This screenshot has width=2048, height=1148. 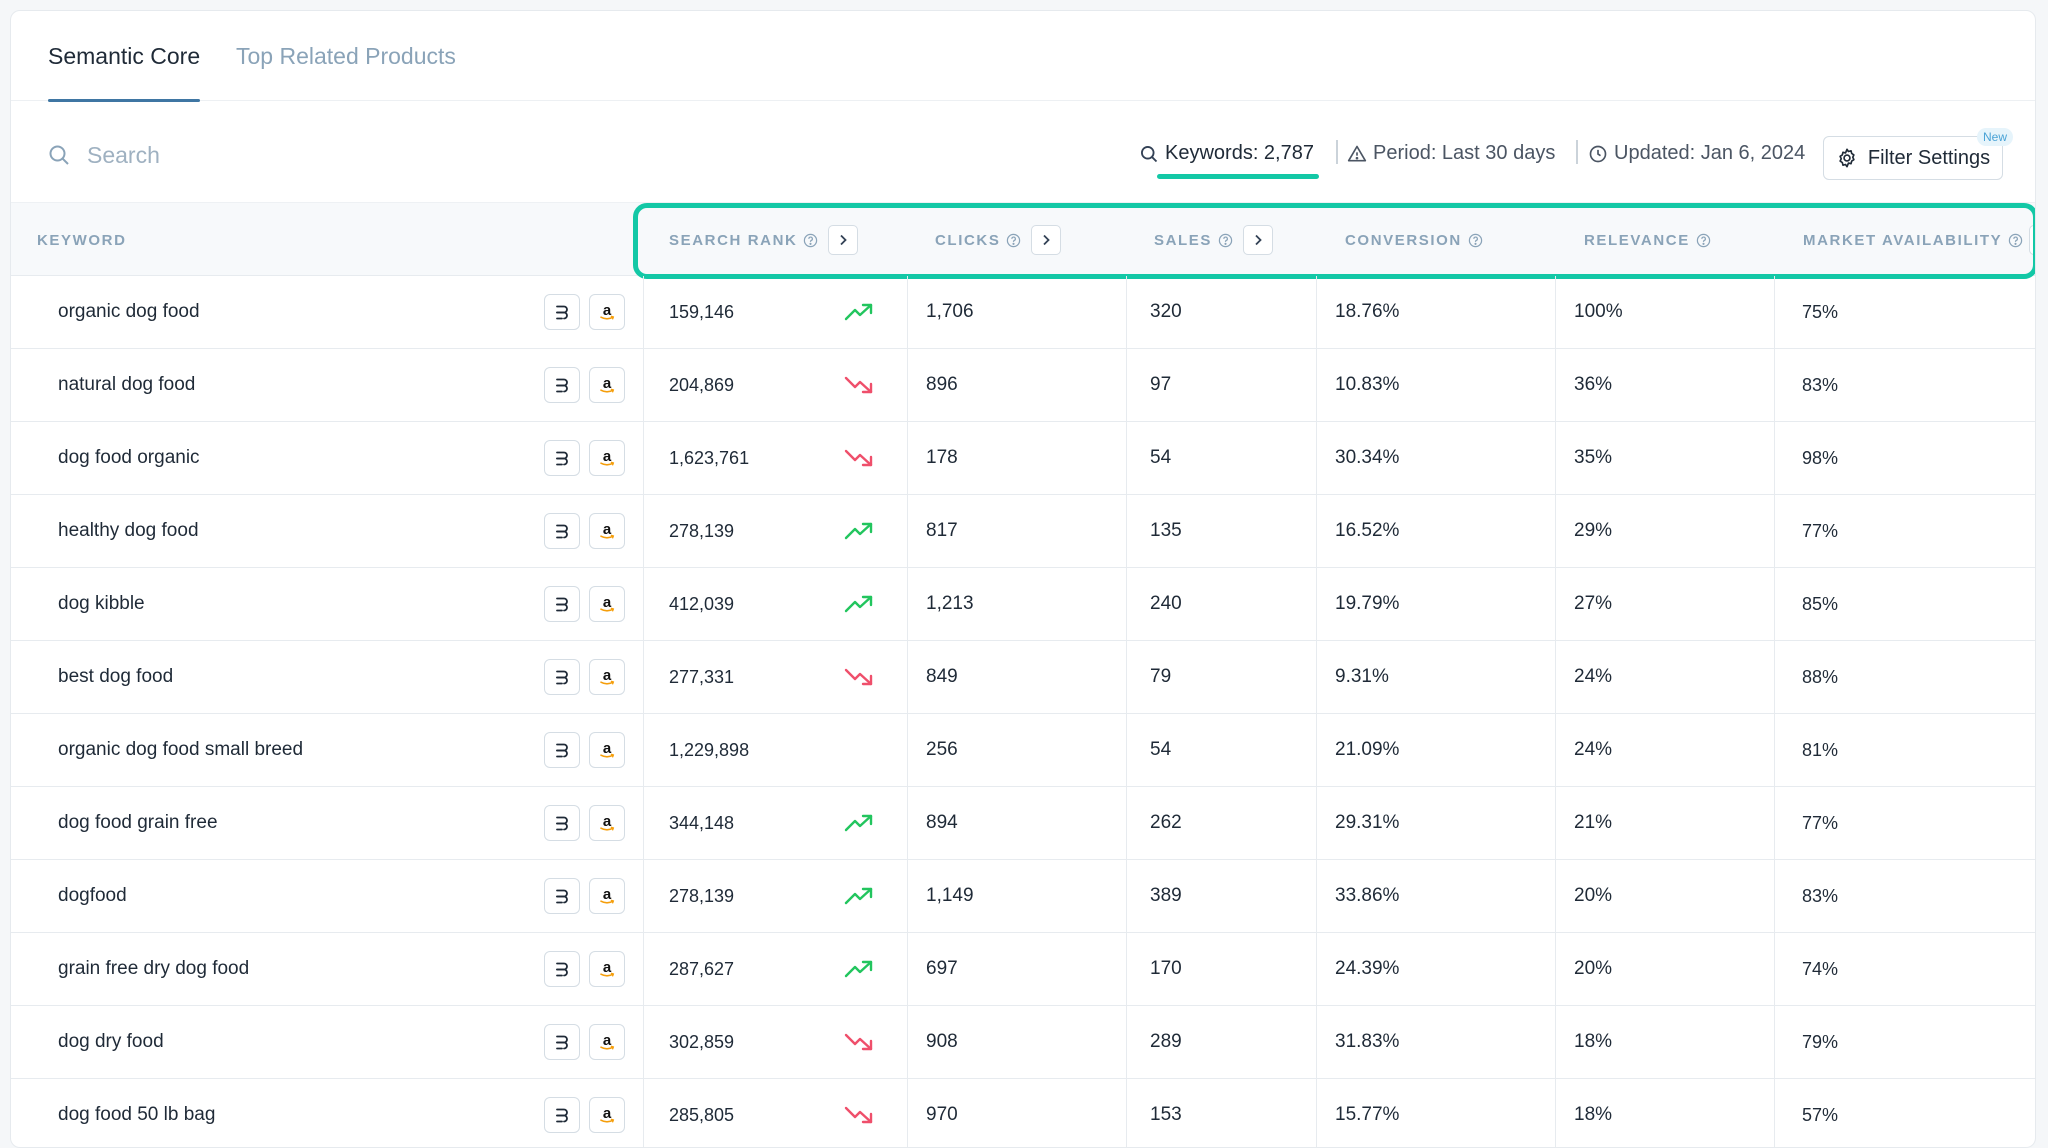 I want to click on keyword-cell: dogfood, so click(x=92, y=895).